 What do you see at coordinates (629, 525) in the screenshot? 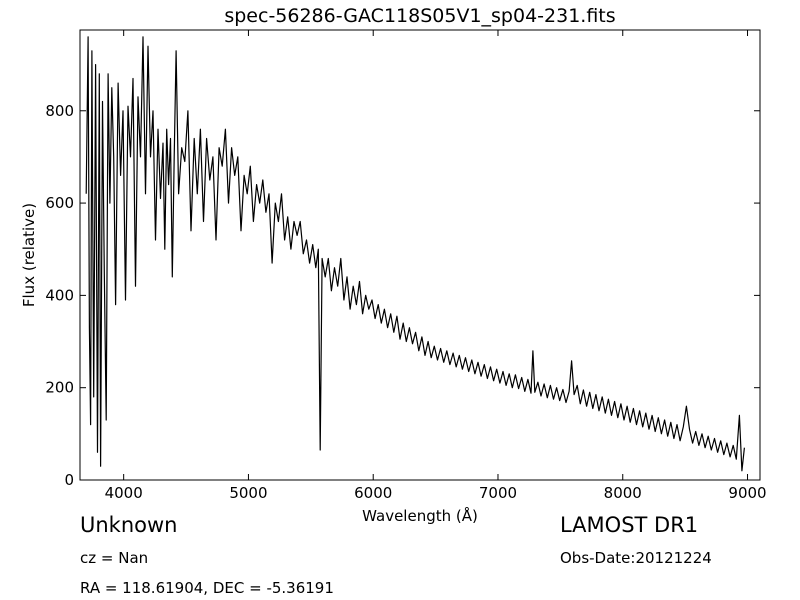
I see `survey-name: LAMOST DR1` at bounding box center [629, 525].